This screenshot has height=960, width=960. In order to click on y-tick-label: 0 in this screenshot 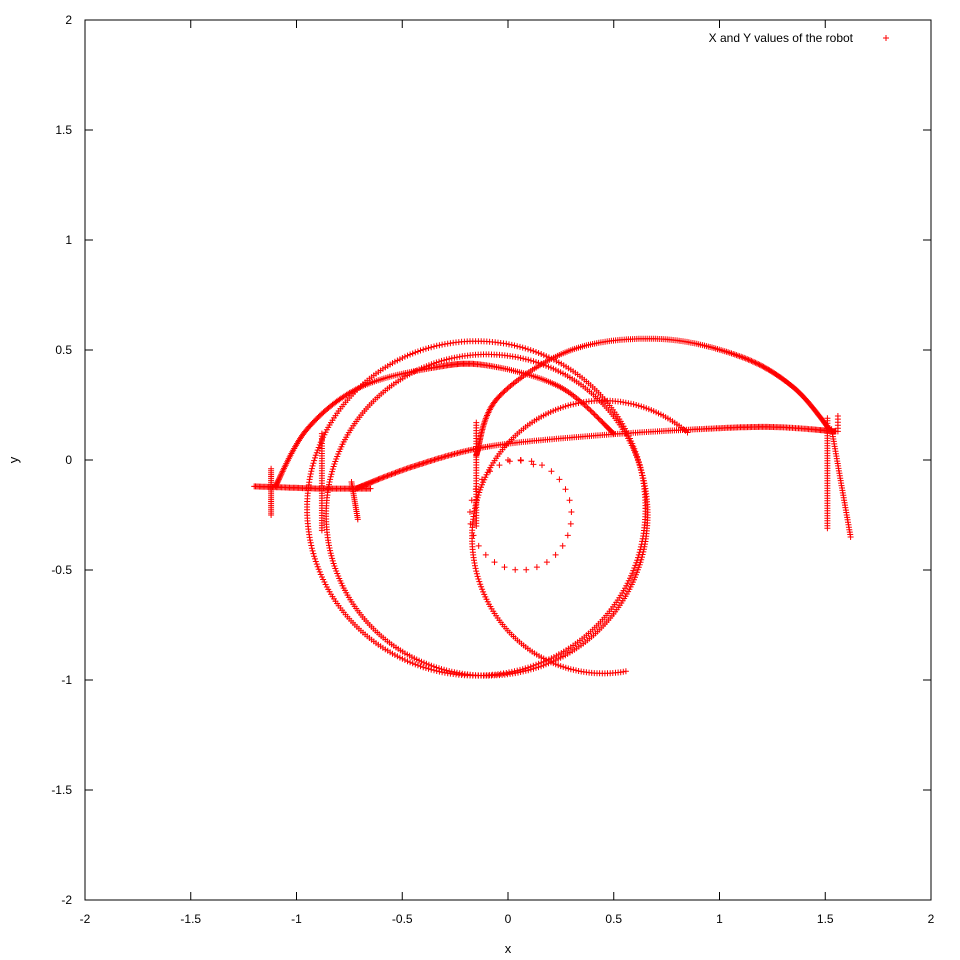, I will do `click(68, 460)`.